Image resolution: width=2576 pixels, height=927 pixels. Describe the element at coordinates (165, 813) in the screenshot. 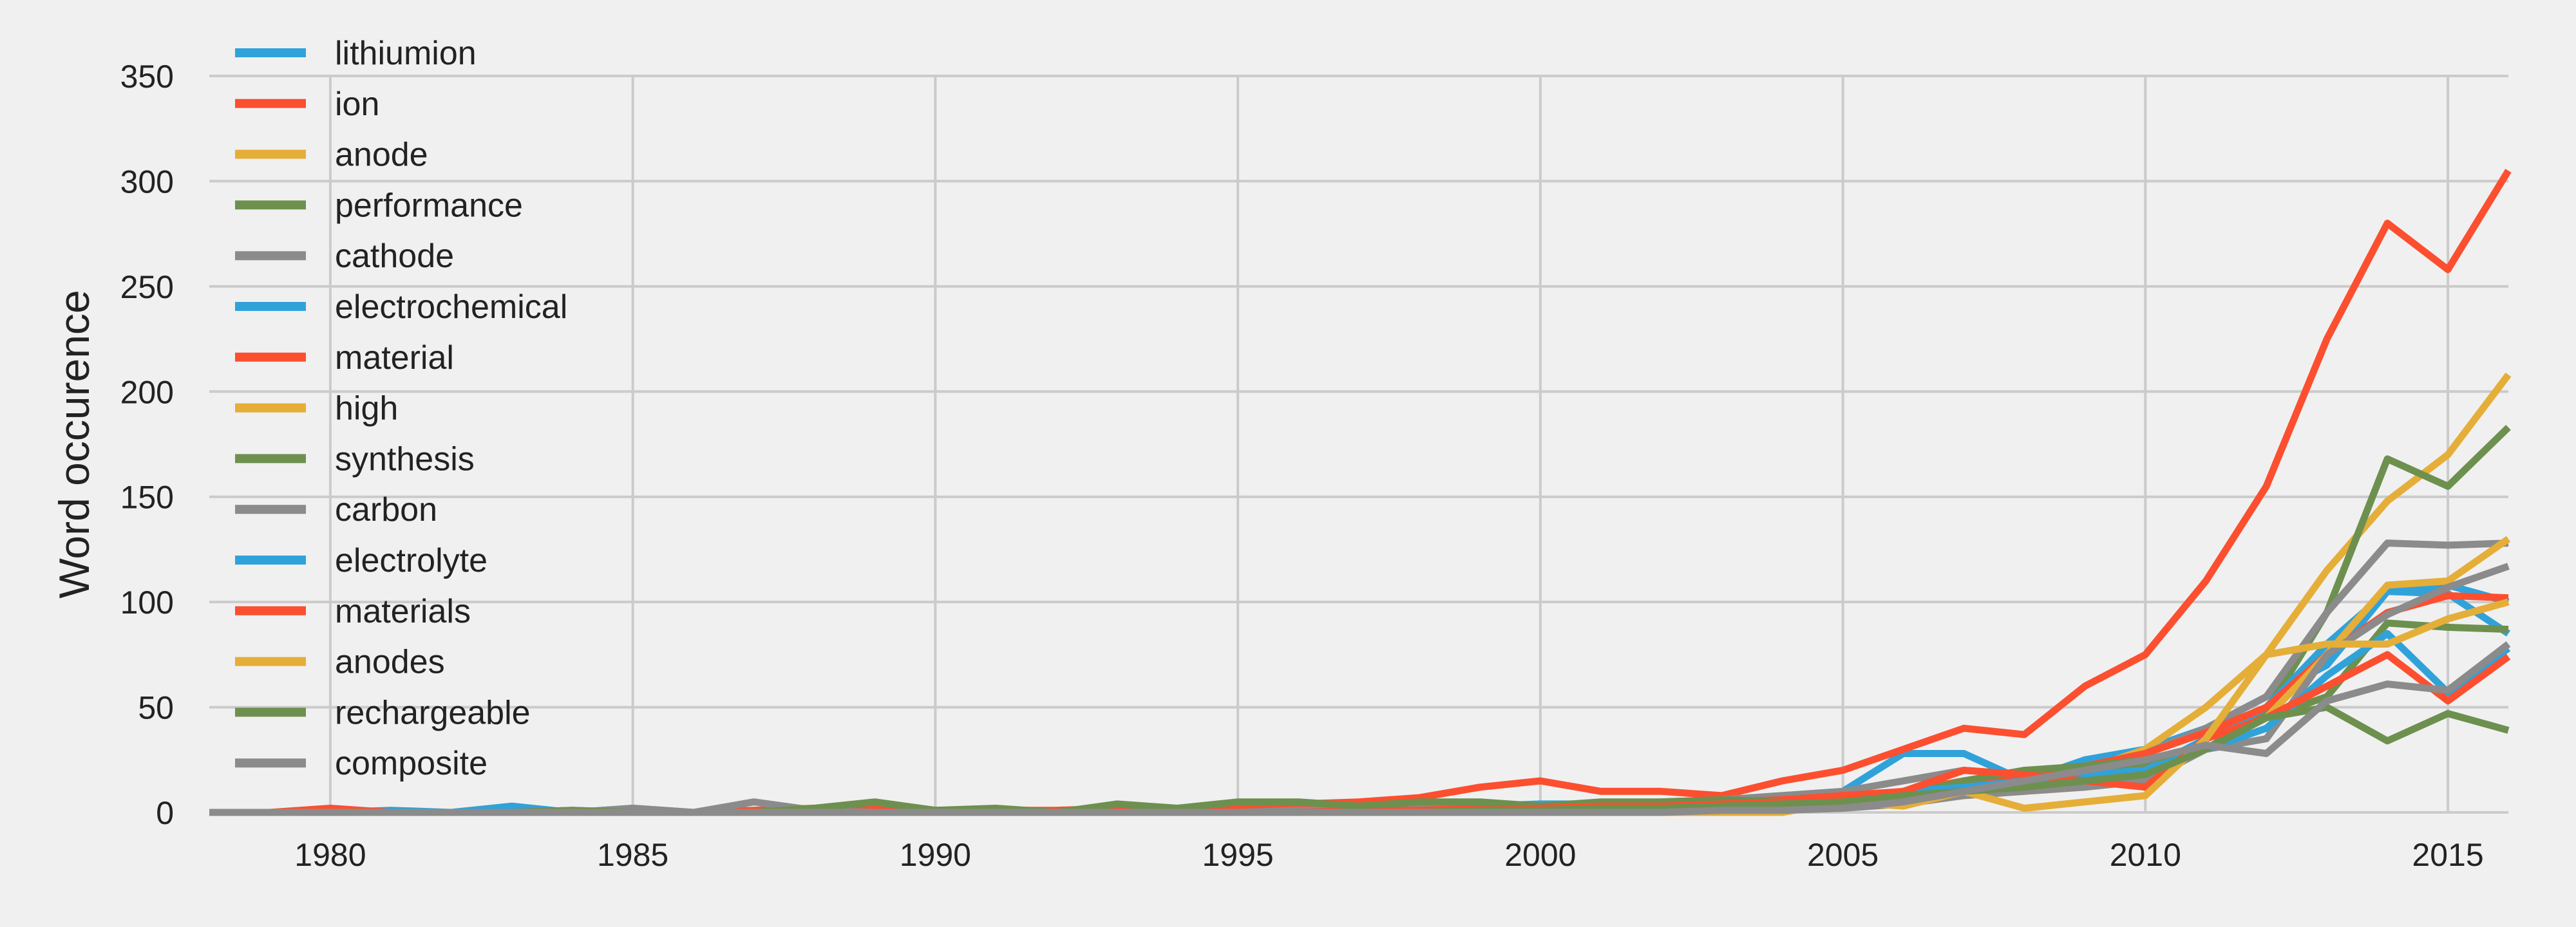

I see `y-tick-label: 0` at that location.